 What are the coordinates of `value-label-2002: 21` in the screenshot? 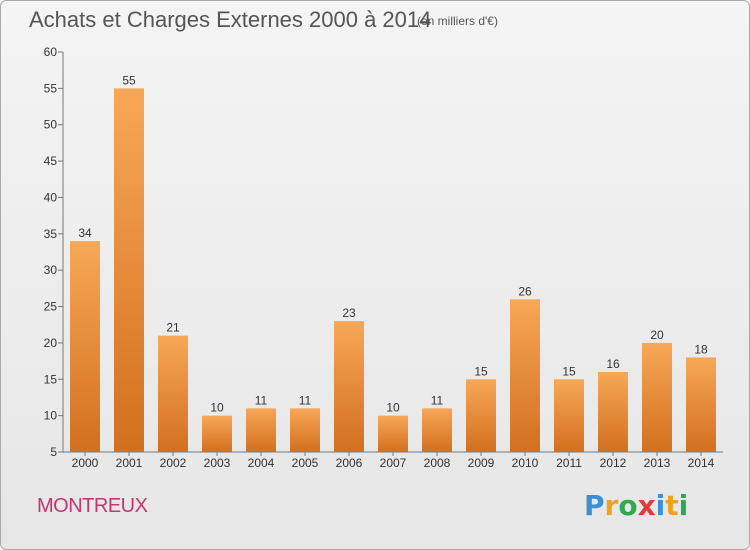 It's located at (173, 328).